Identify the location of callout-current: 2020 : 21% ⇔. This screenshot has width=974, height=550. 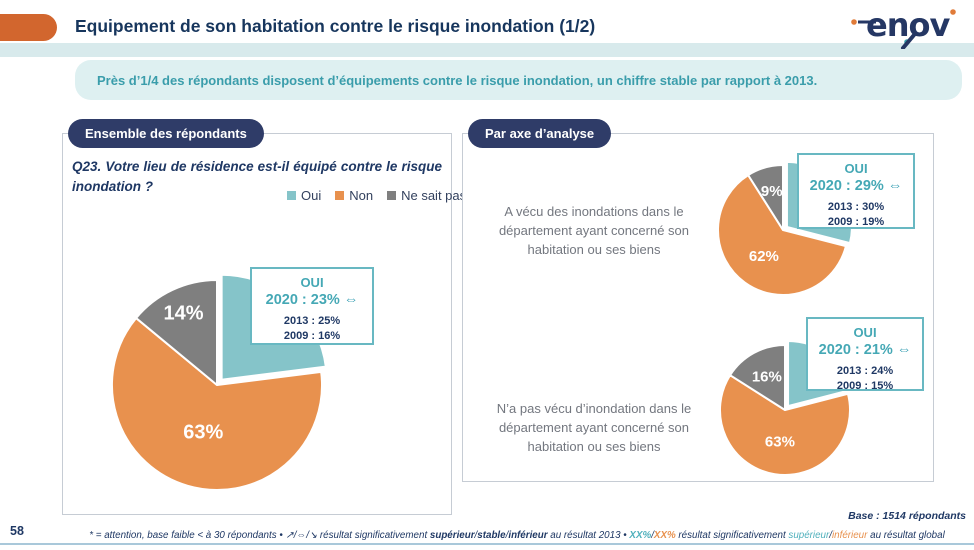
(865, 350).